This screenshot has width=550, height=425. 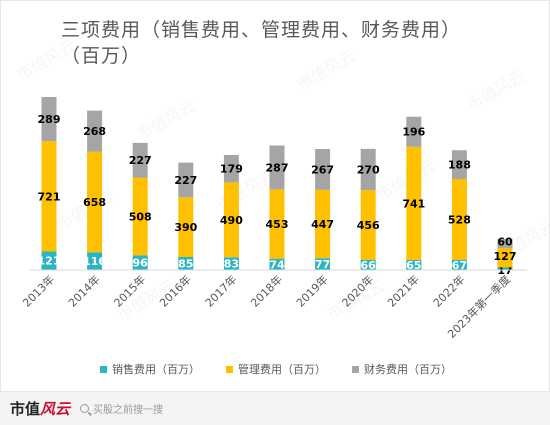 I want to click on data-label: 188, so click(x=459, y=165).